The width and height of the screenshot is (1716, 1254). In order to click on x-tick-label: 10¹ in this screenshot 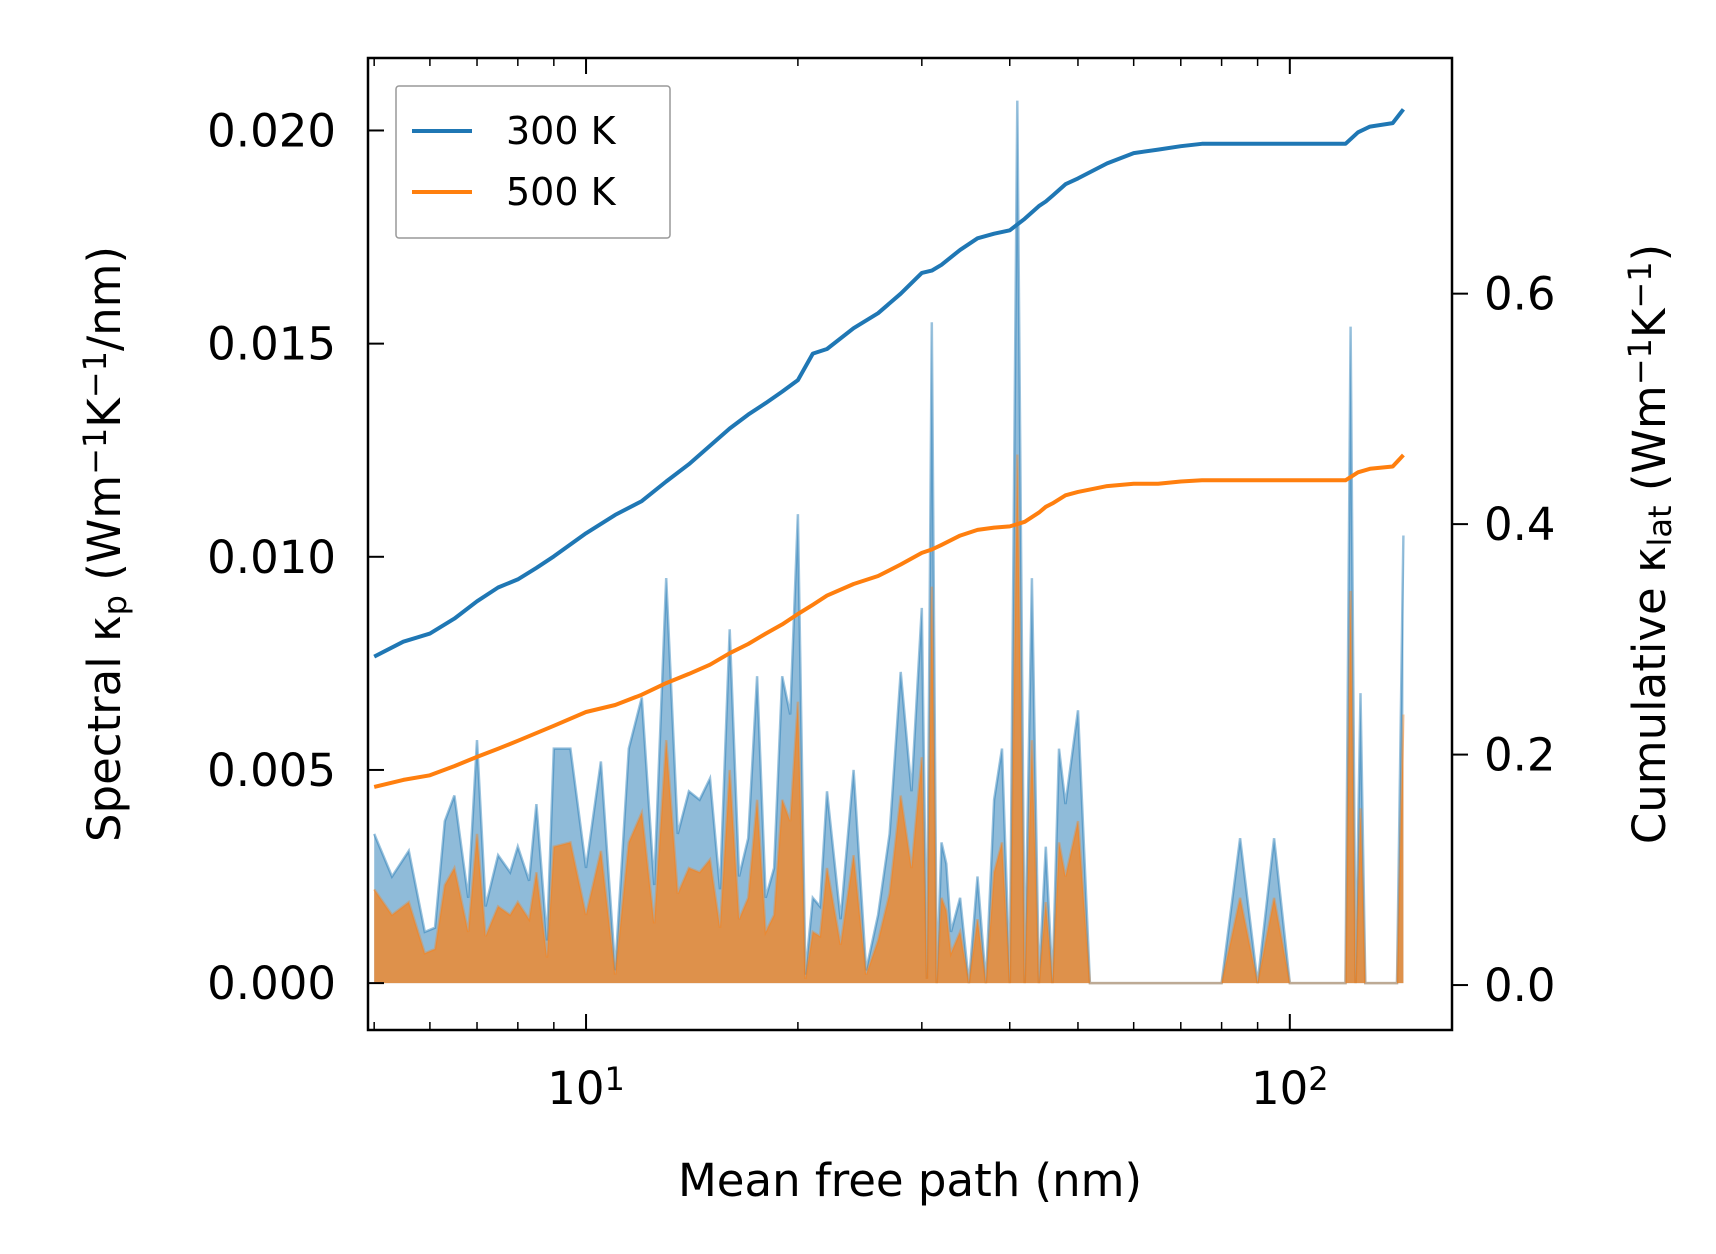, I will do `click(586, 1087)`.